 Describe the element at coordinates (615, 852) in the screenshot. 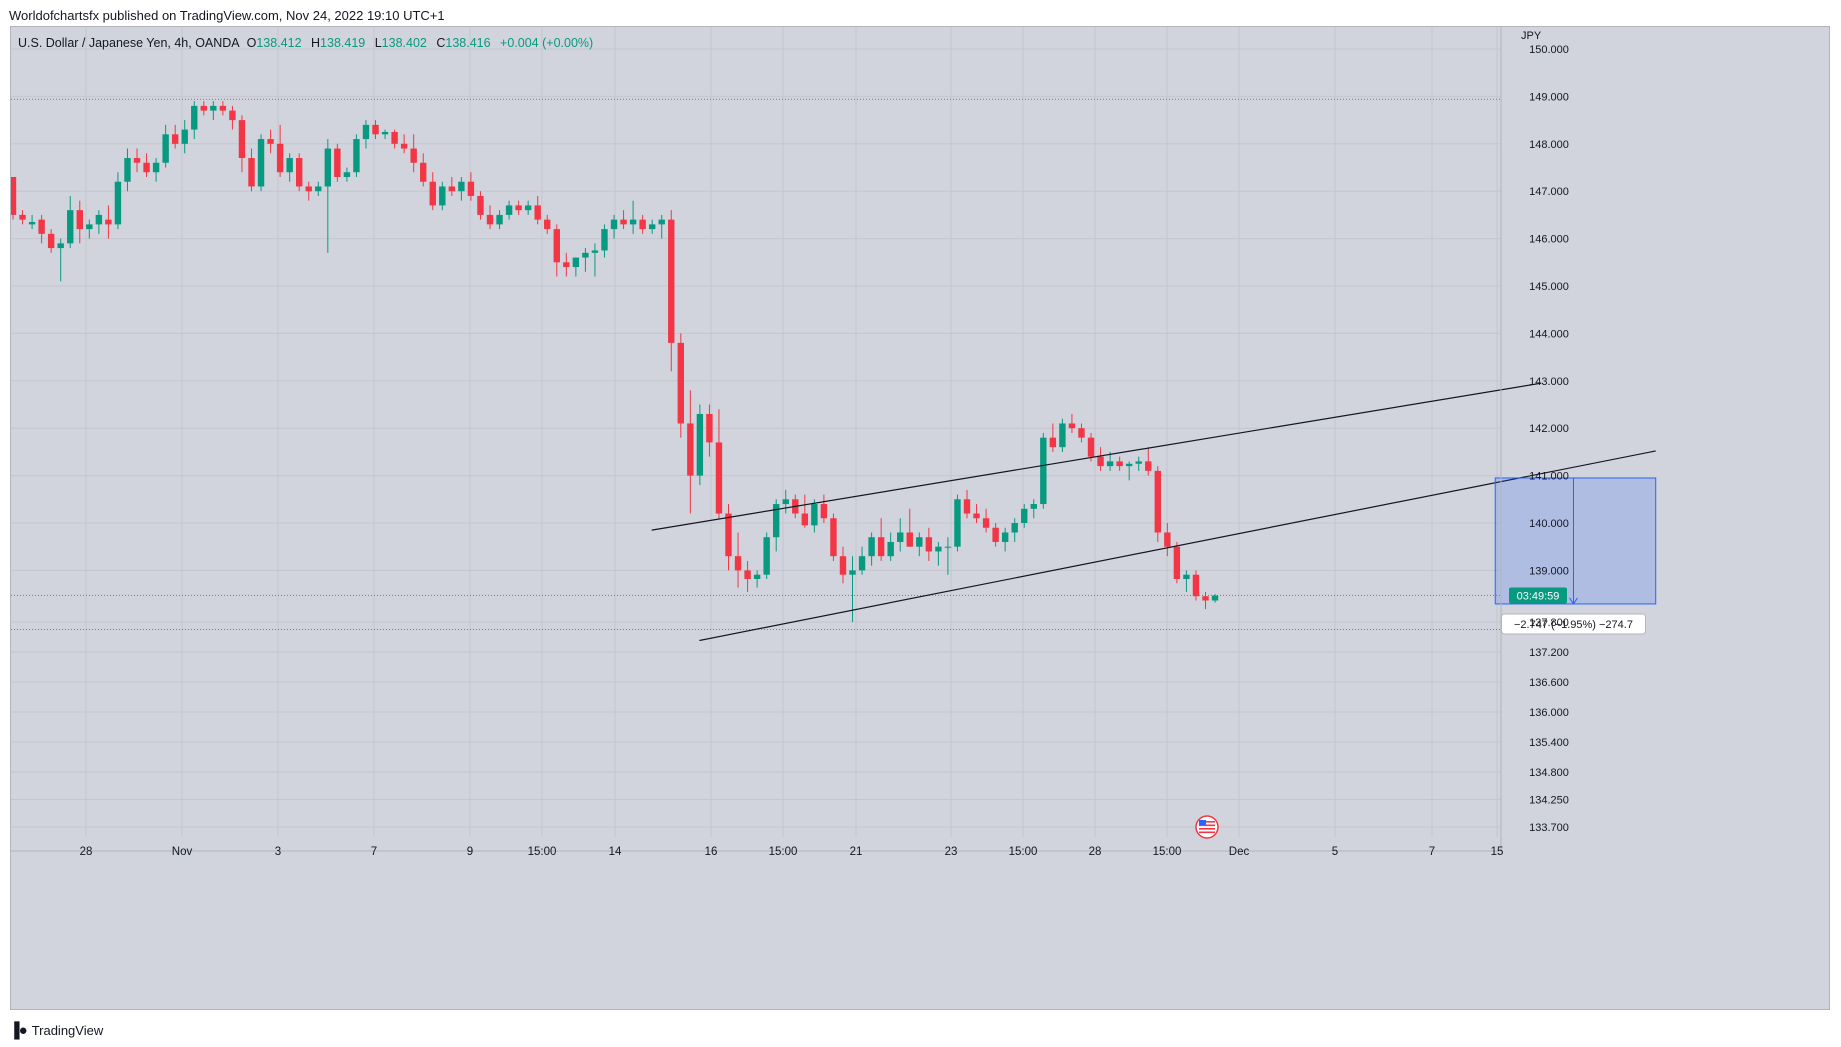

I see `time-tick-label: 14` at that location.